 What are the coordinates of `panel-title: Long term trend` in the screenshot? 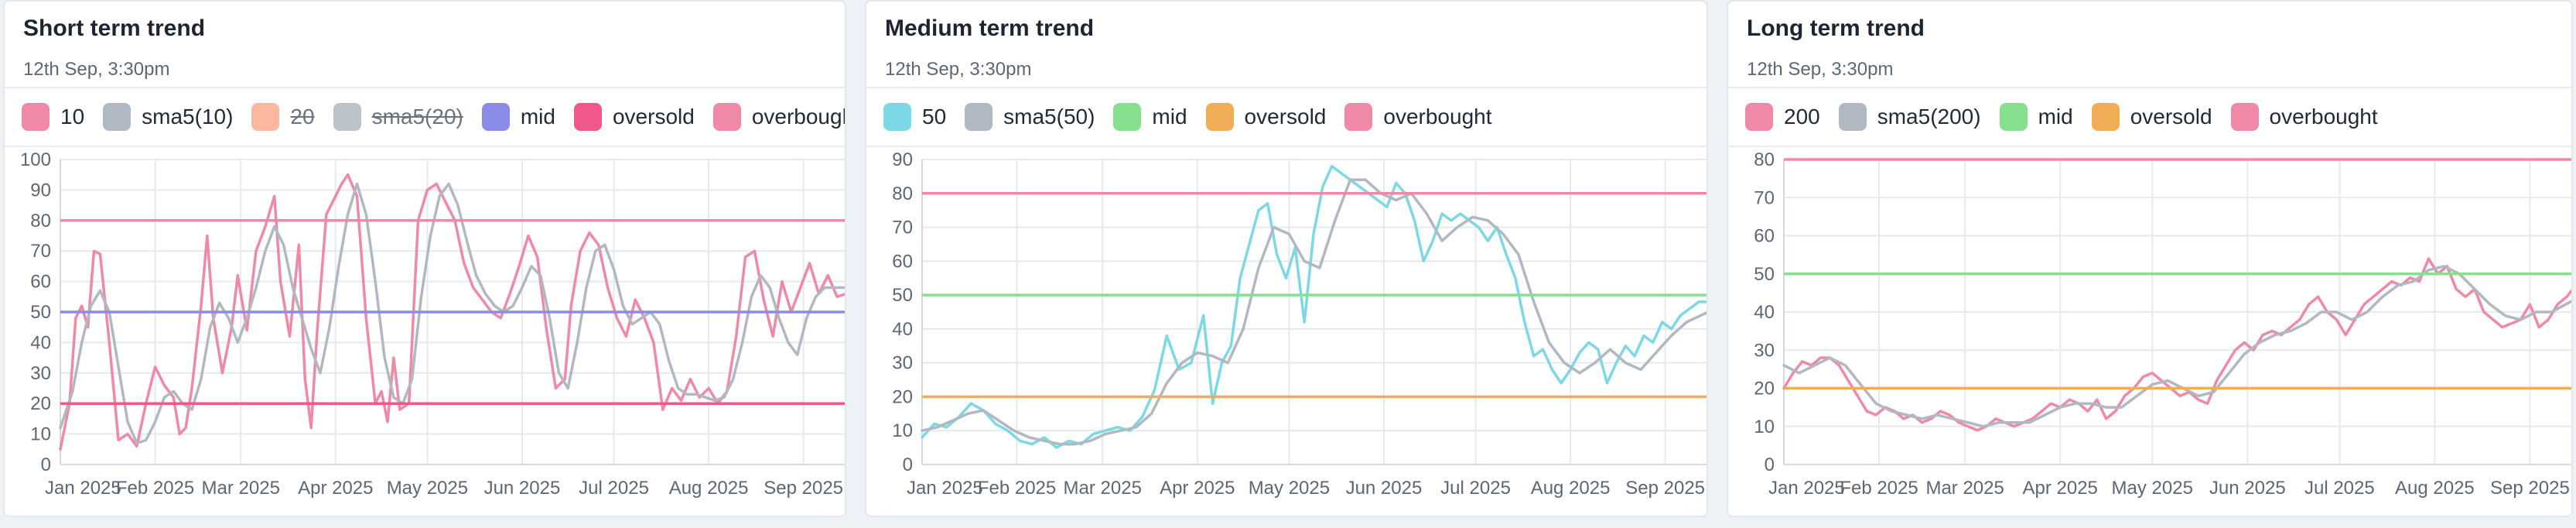 It's located at (1836, 28).